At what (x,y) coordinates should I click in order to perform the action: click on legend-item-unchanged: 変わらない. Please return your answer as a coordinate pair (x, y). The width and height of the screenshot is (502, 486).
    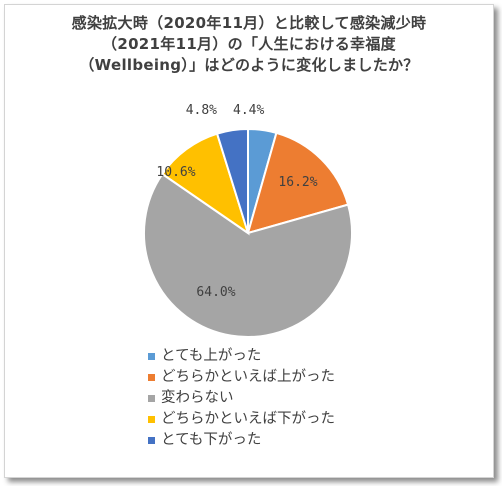
    Looking at the image, I should click on (241, 398).